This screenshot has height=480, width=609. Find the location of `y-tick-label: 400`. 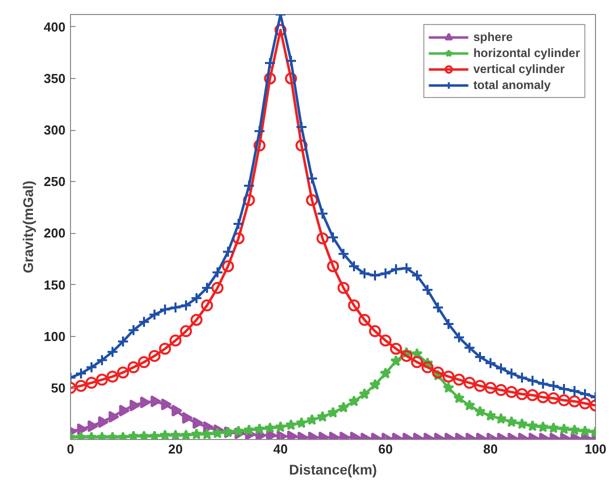

y-tick-label: 400 is located at coordinates (55, 26).